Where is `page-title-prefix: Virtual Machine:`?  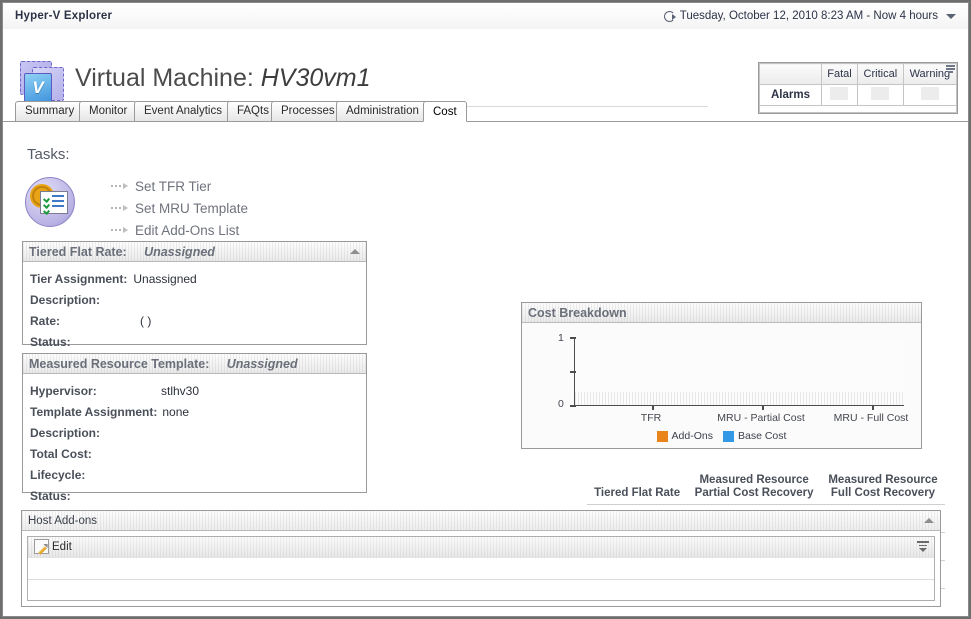 page-title-prefix: Virtual Machine: is located at coordinates (164, 78).